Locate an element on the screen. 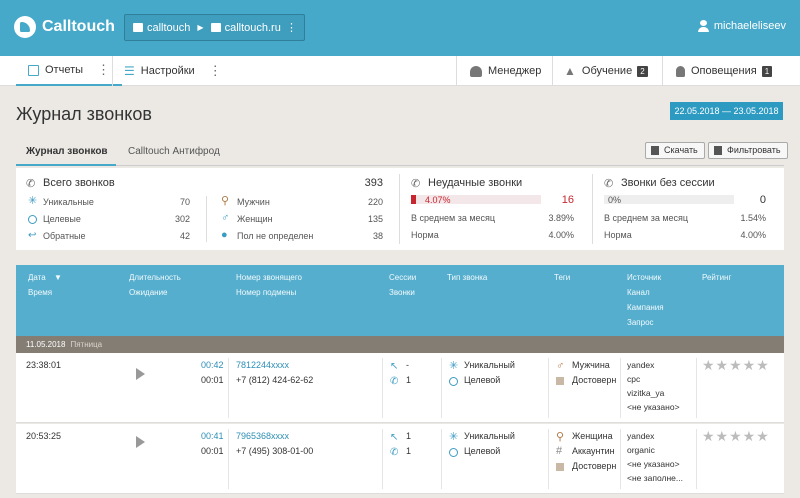 This screenshot has height=498, width=800. more-options-icon: ⋮ is located at coordinates (291, 28).